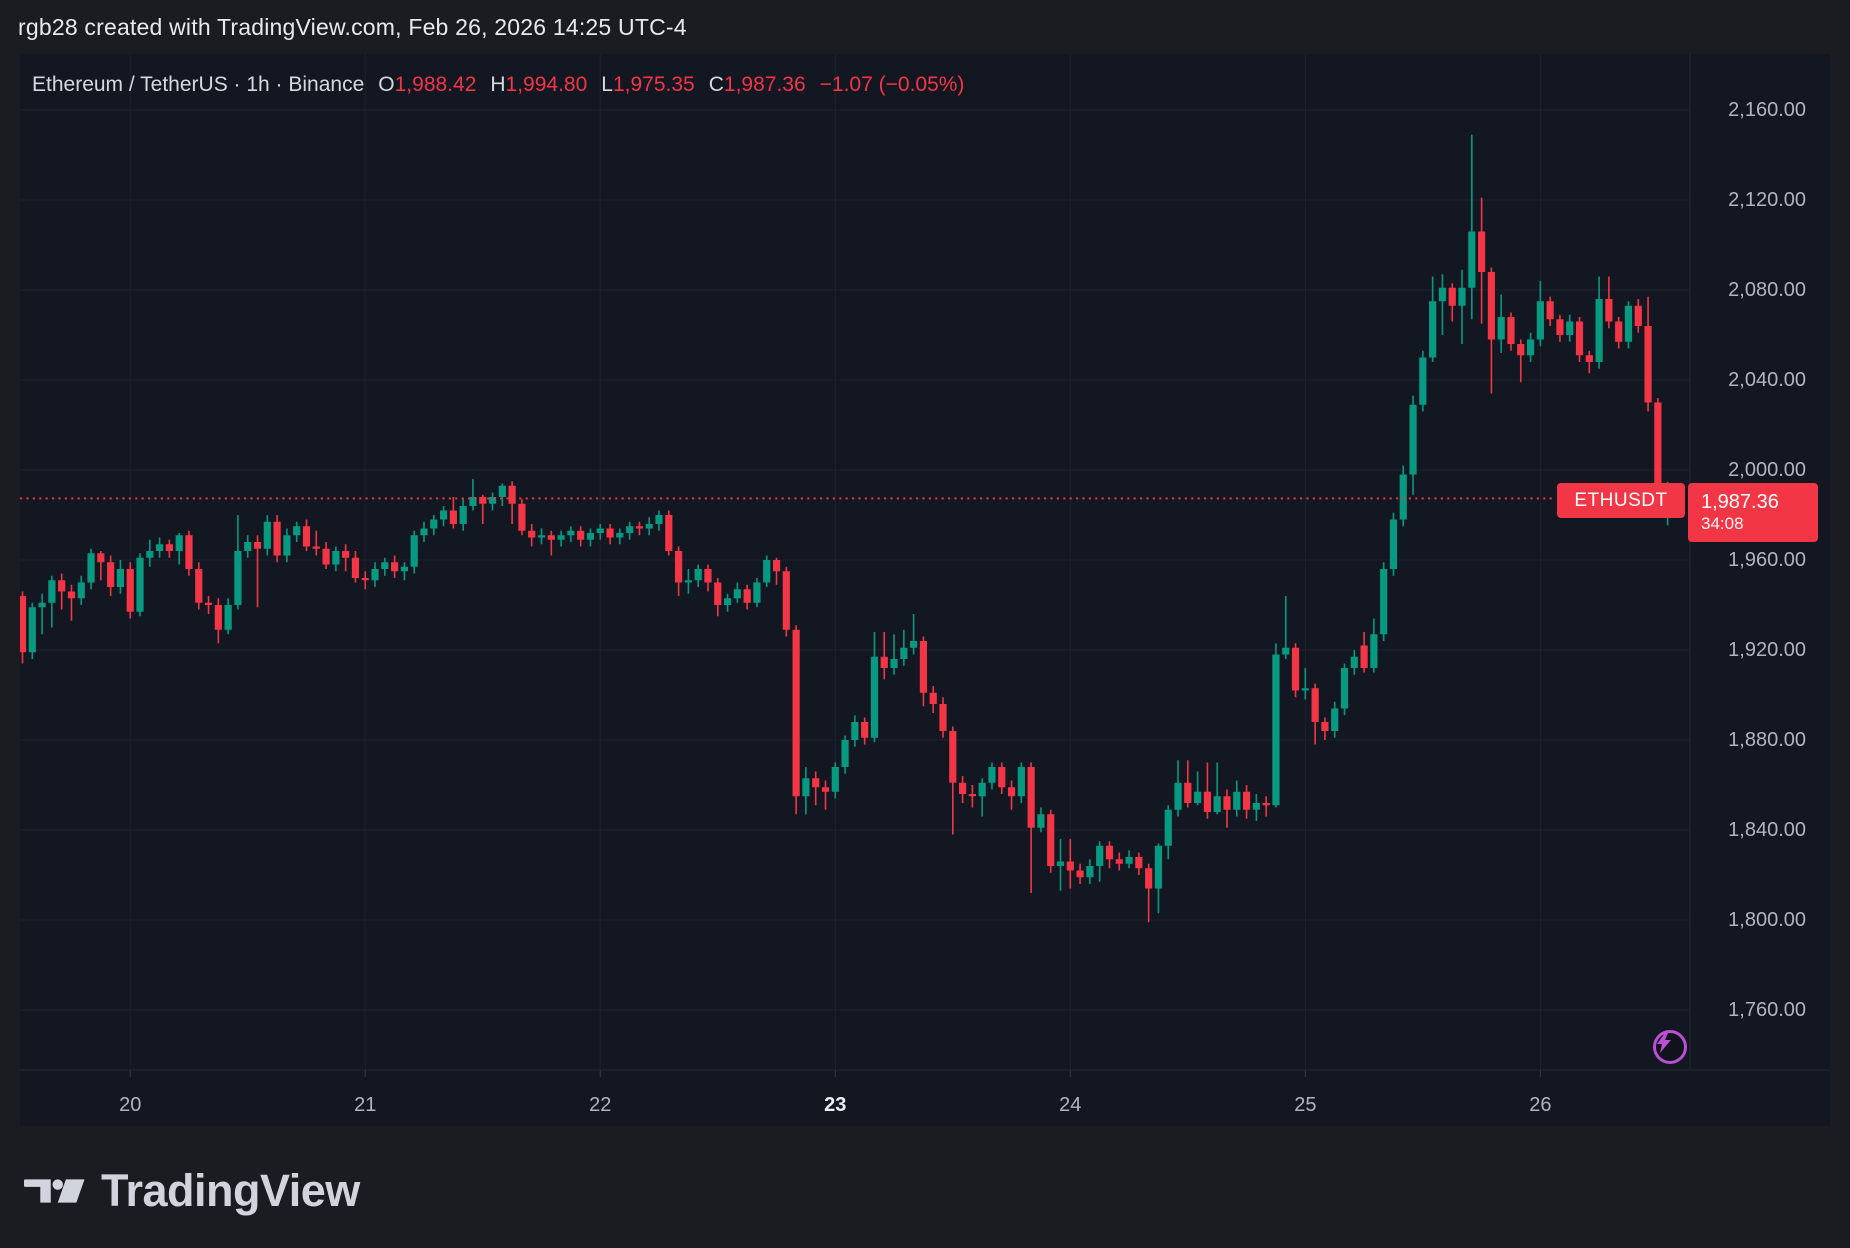 This screenshot has width=1850, height=1248. Describe the element at coordinates (1767, 740) in the screenshot. I see `price-tick: 1,880.00` at that location.